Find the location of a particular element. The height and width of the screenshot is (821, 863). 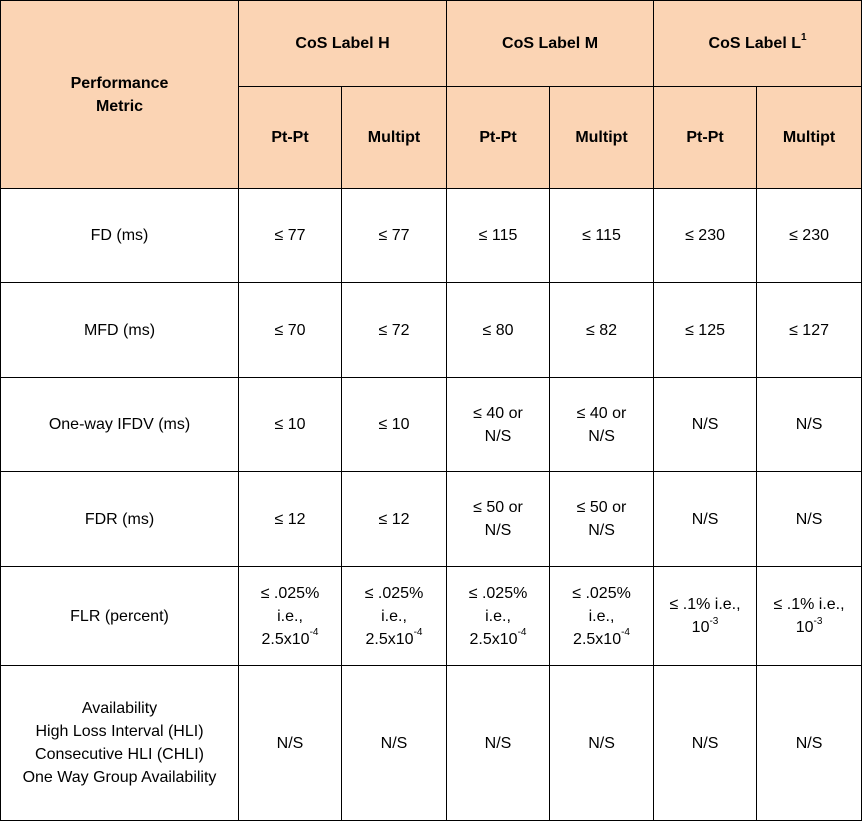

cos-m-header: CoS Label M is located at coordinates (550, 43).